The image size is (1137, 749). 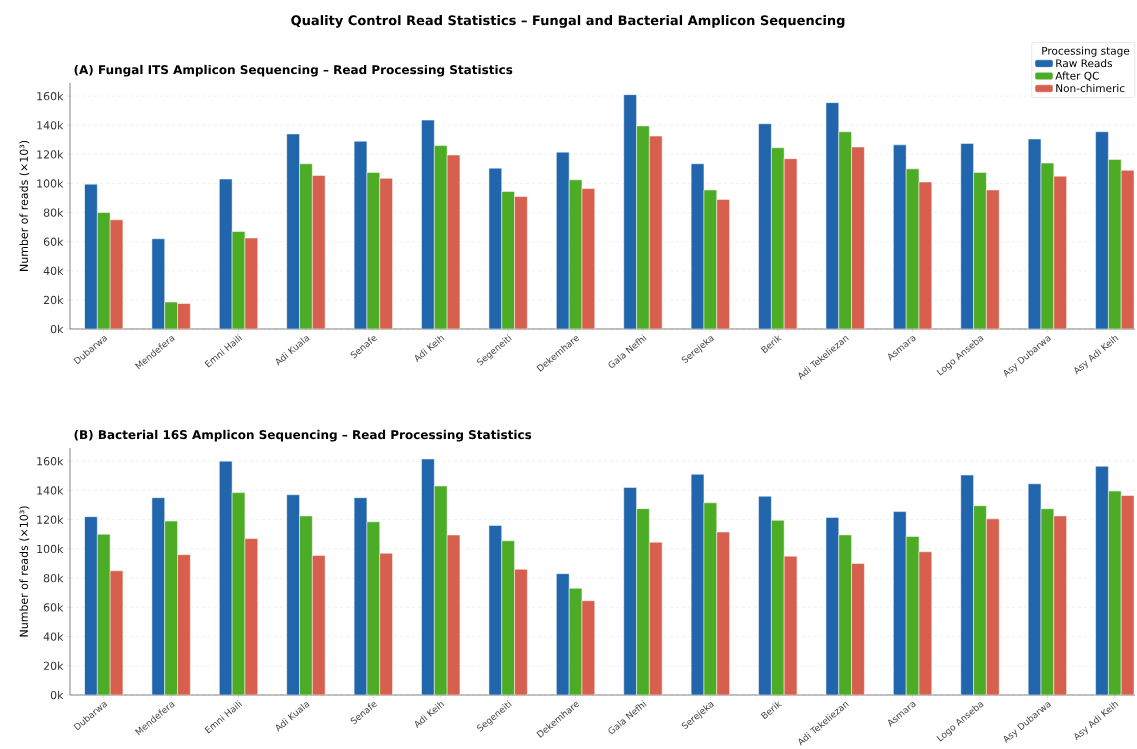 I want to click on legend-label: Raw Reads, so click(x=1084, y=63).